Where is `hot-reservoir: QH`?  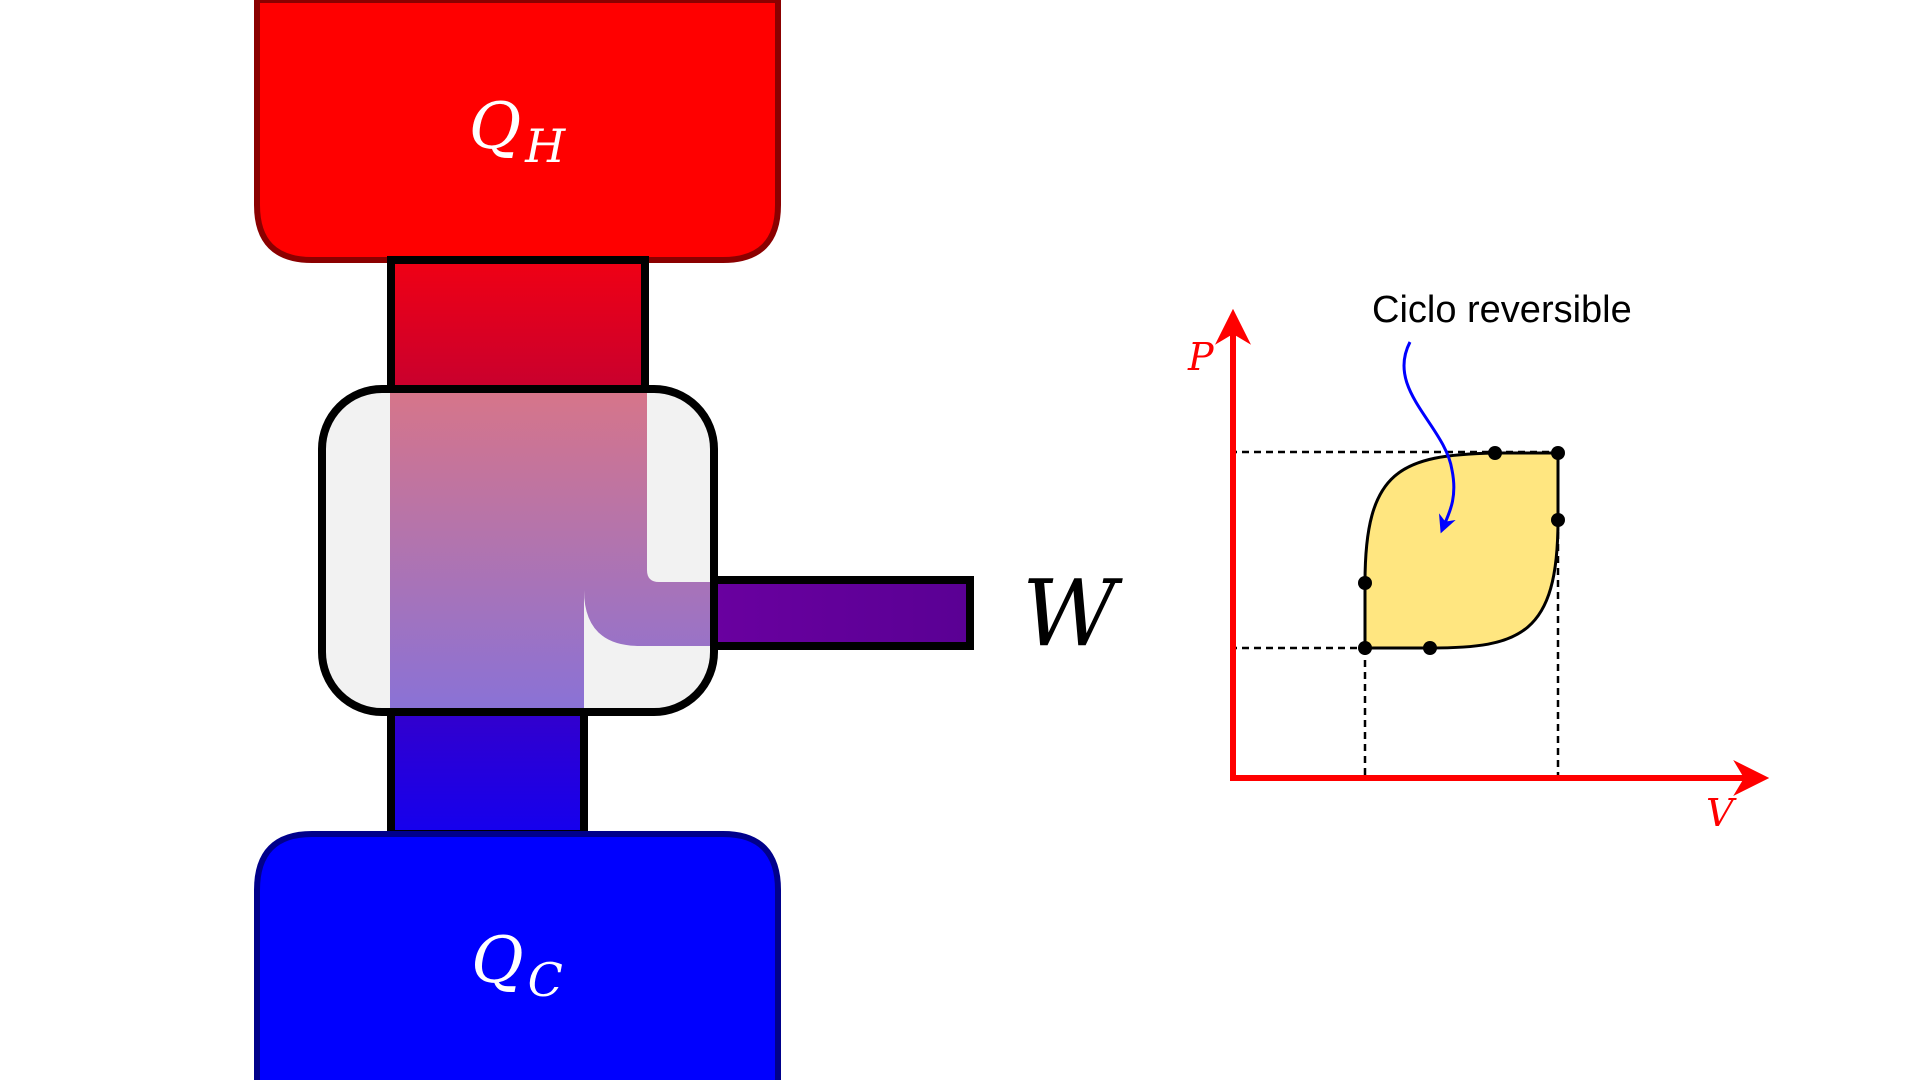
hot-reservoir: QH is located at coordinates (517, 131).